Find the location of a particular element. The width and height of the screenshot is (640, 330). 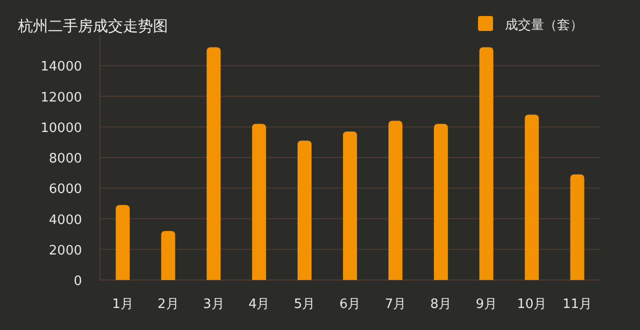

y-tick-label: 0 is located at coordinates (78, 281).